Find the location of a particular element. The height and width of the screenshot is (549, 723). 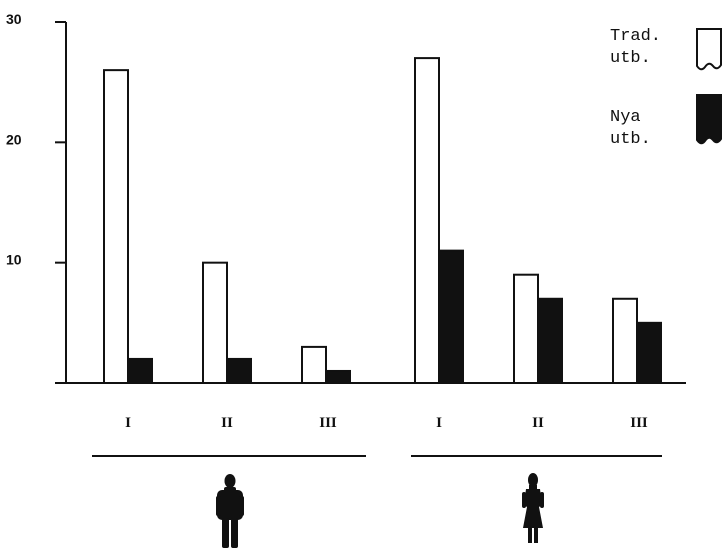

man-icon is located at coordinates (230, 511).